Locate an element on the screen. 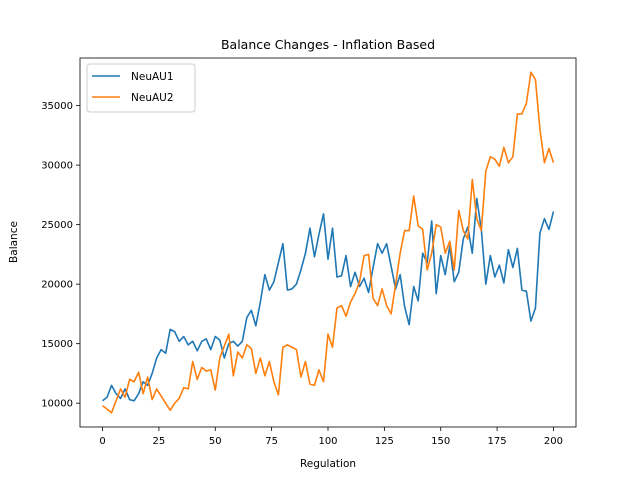 The image size is (640, 480). legend: NeuAU1 NeuAU2 is located at coordinates (141, 88).